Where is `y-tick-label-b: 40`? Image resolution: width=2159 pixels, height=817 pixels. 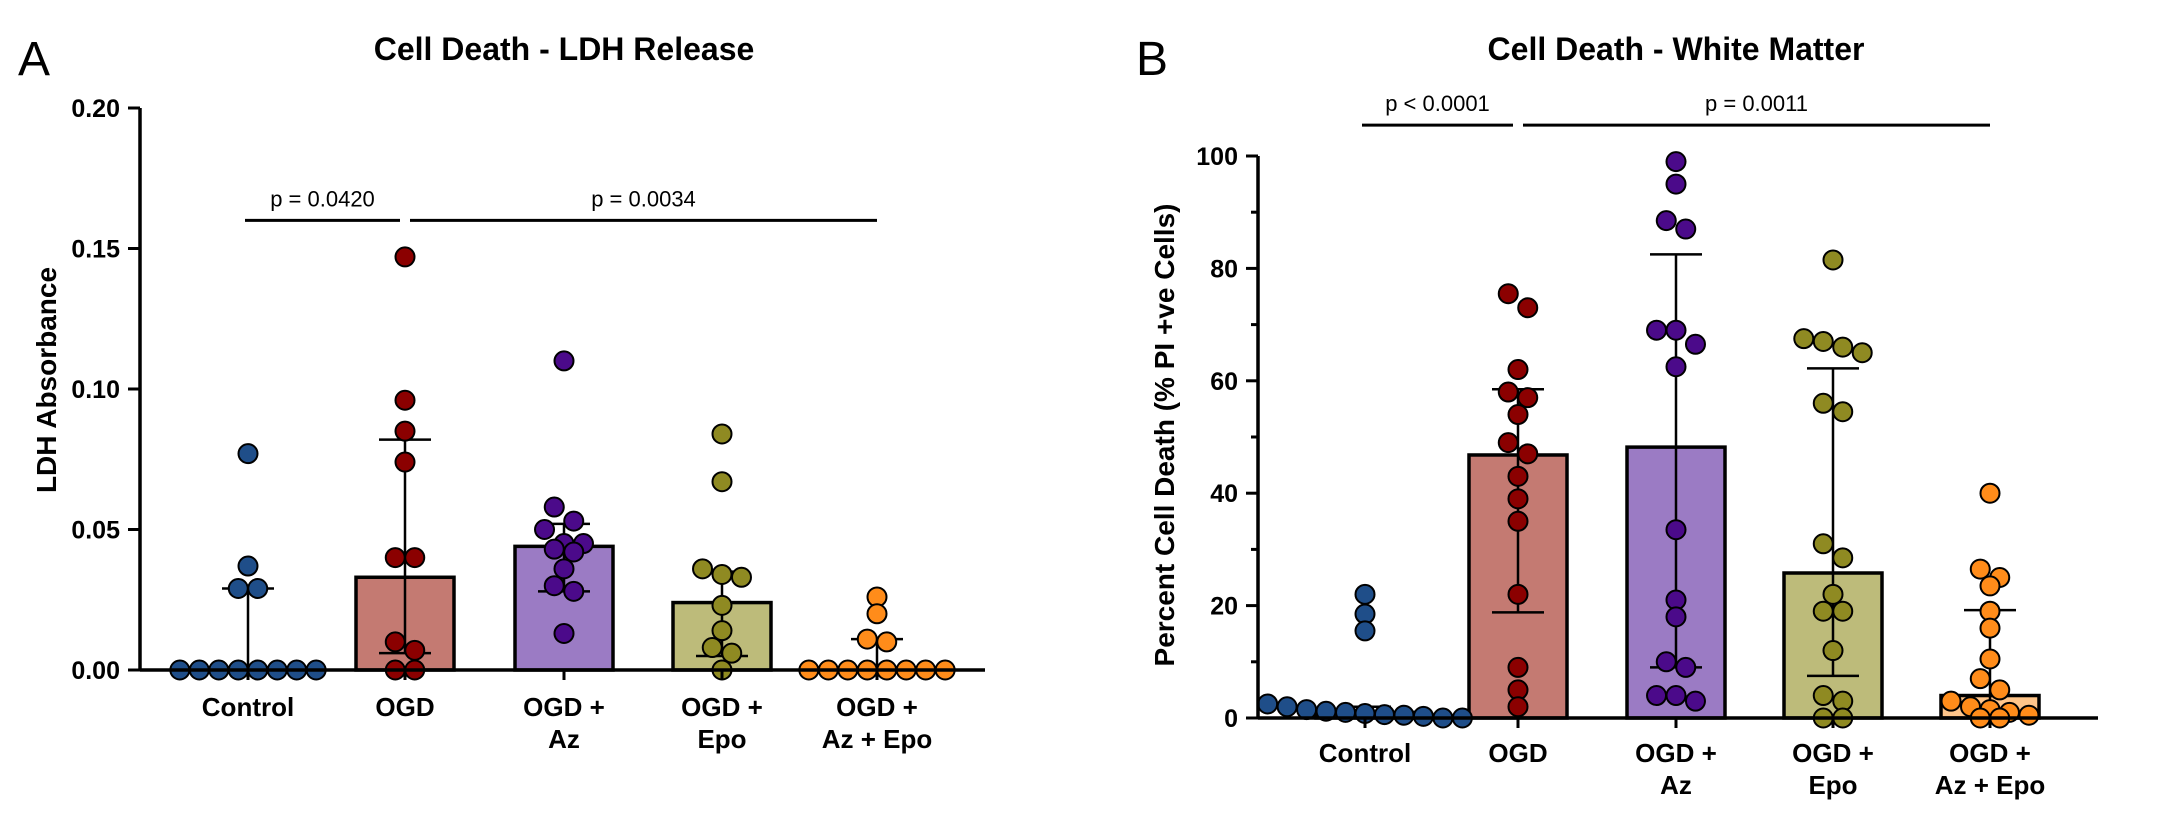 y-tick-label-b: 40 is located at coordinates (1224, 494).